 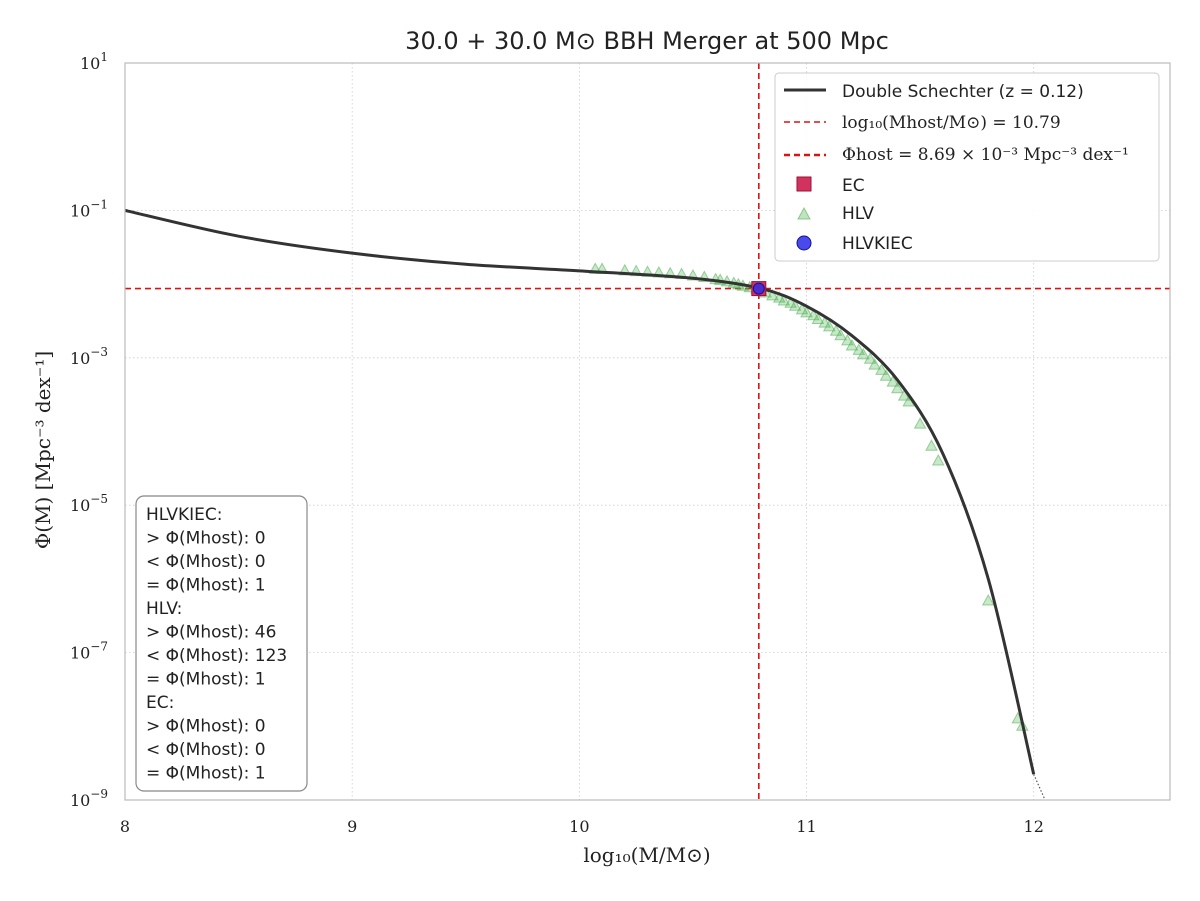 I want to click on stats-line: HLVKIEC:, so click(x=184, y=515).